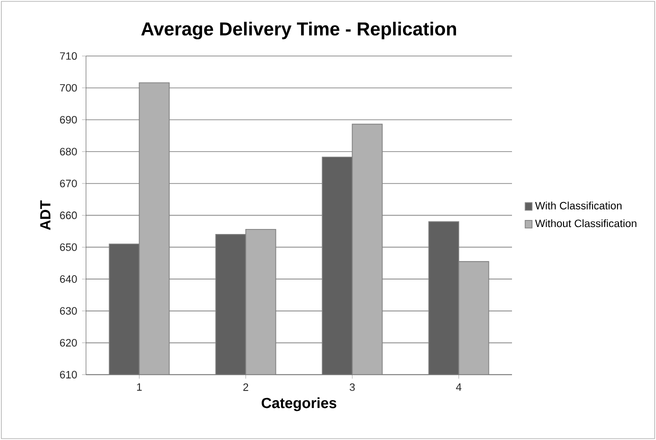  I want to click on y-tick-label: 700, so click(68, 88).